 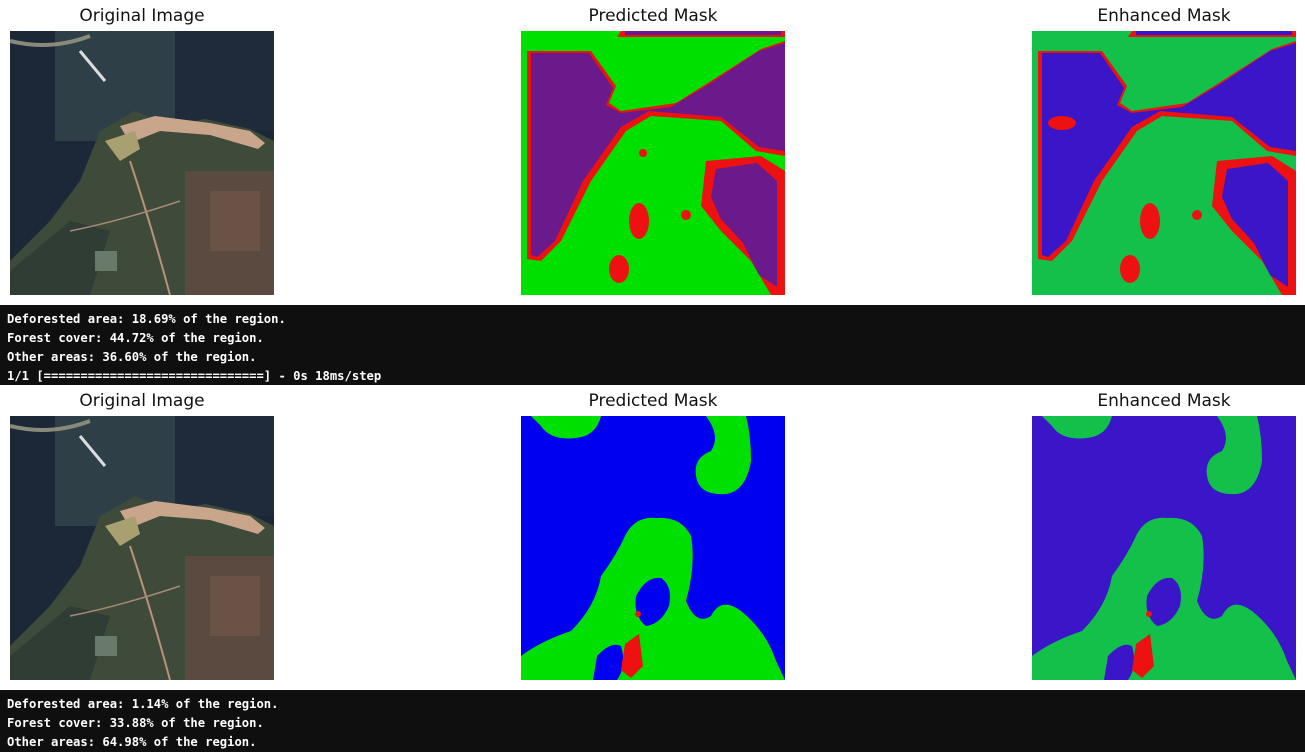 What do you see at coordinates (135, 338) in the screenshot?
I see `forest-cover-line: Forest cover: 44.72% of the region.` at bounding box center [135, 338].